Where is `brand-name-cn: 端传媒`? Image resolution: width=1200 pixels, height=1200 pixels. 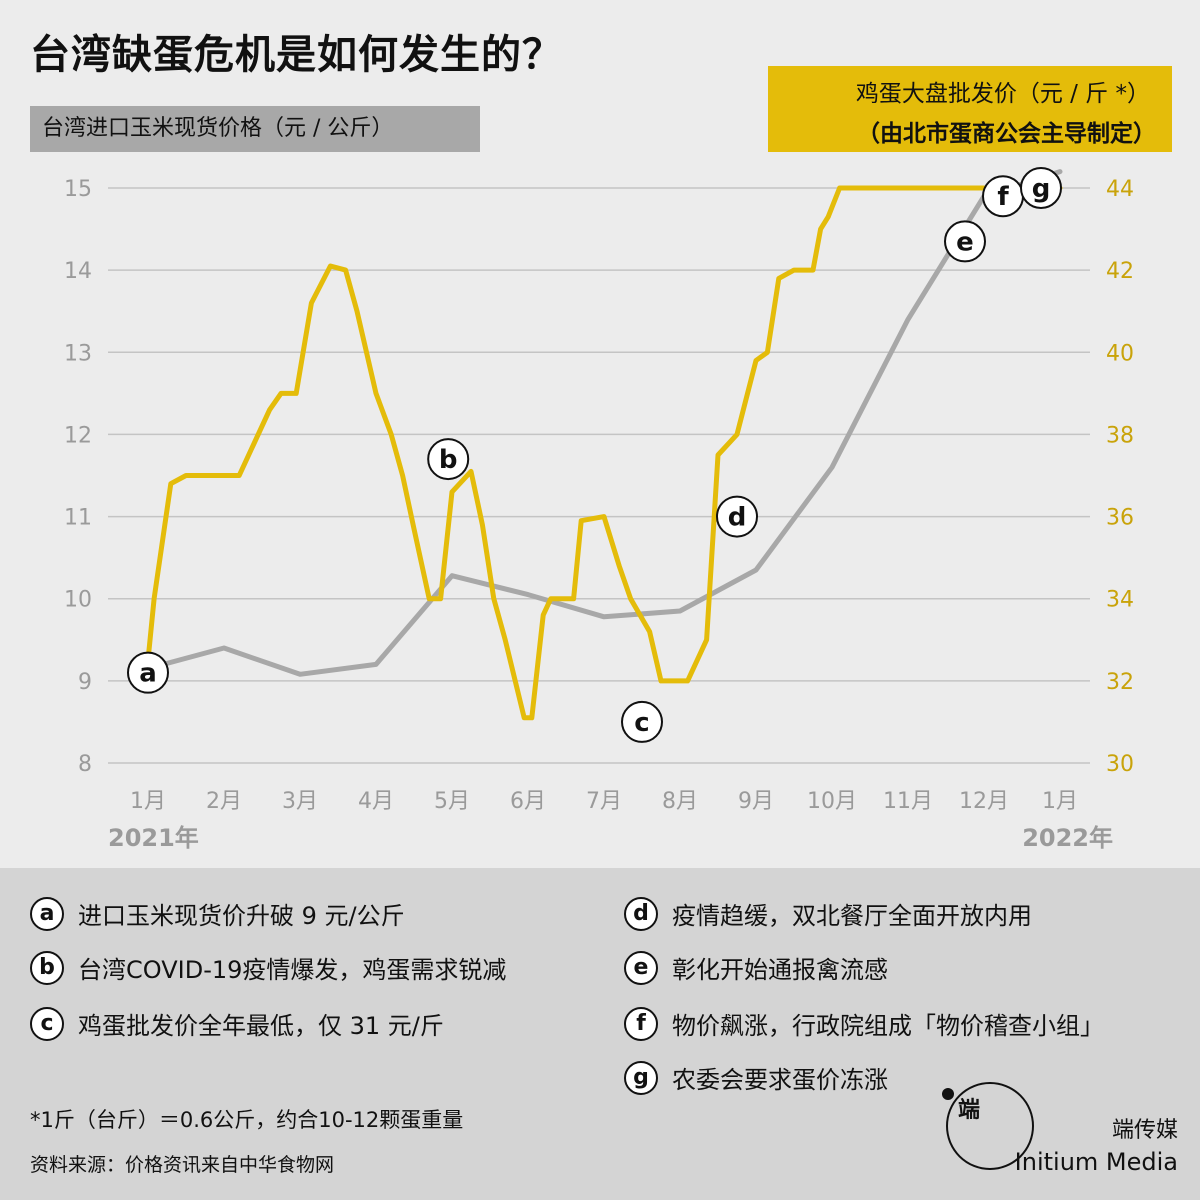
brand-name-cn: 端传媒 is located at coordinates (1144, 1130).